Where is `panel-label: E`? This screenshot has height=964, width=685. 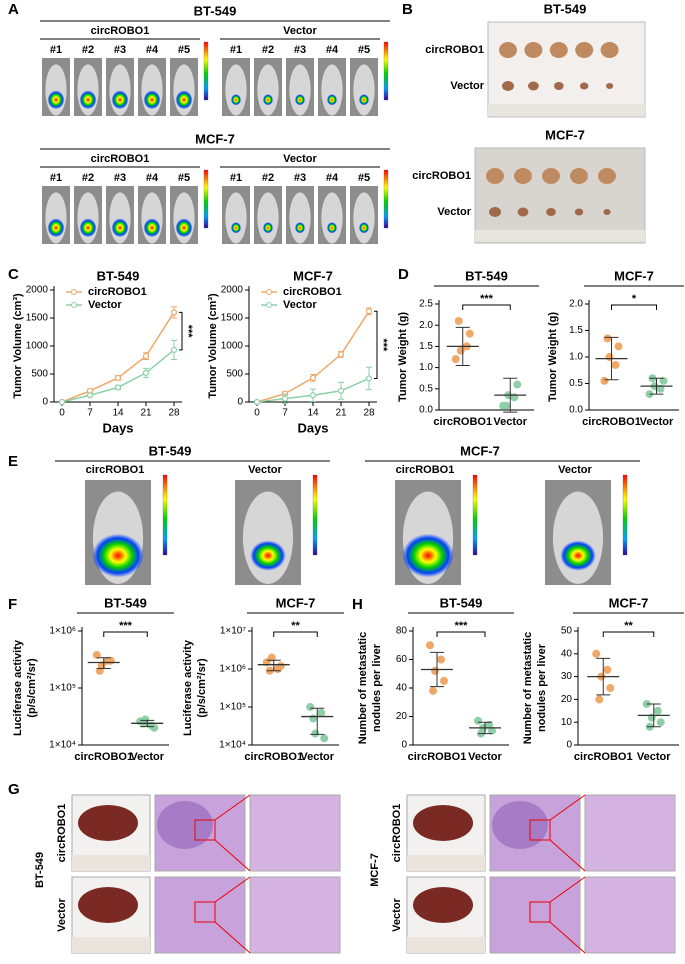
panel-label: E is located at coordinates (13, 461).